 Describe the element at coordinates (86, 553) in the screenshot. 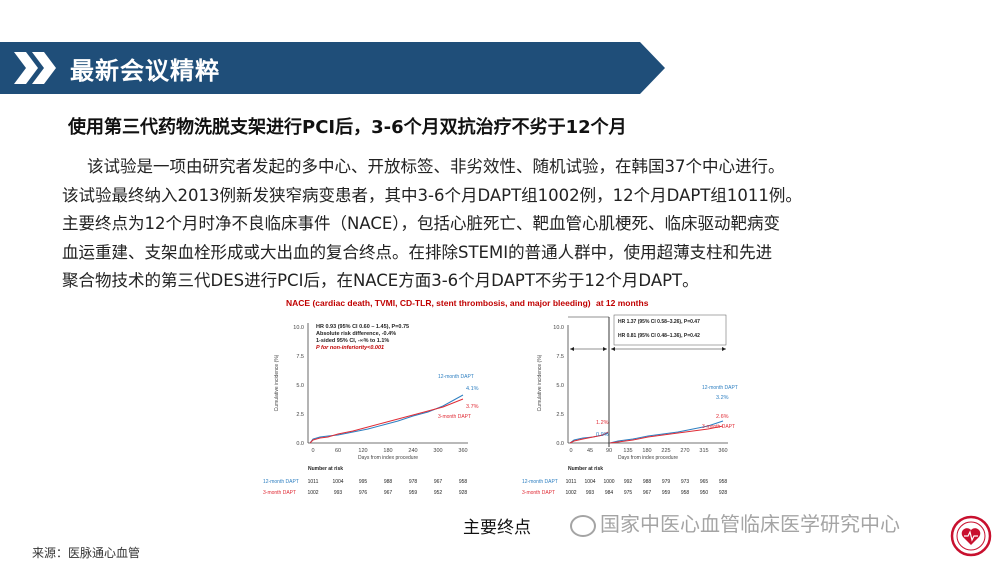

I see `source-note: 来源：医脉通心血管` at that location.